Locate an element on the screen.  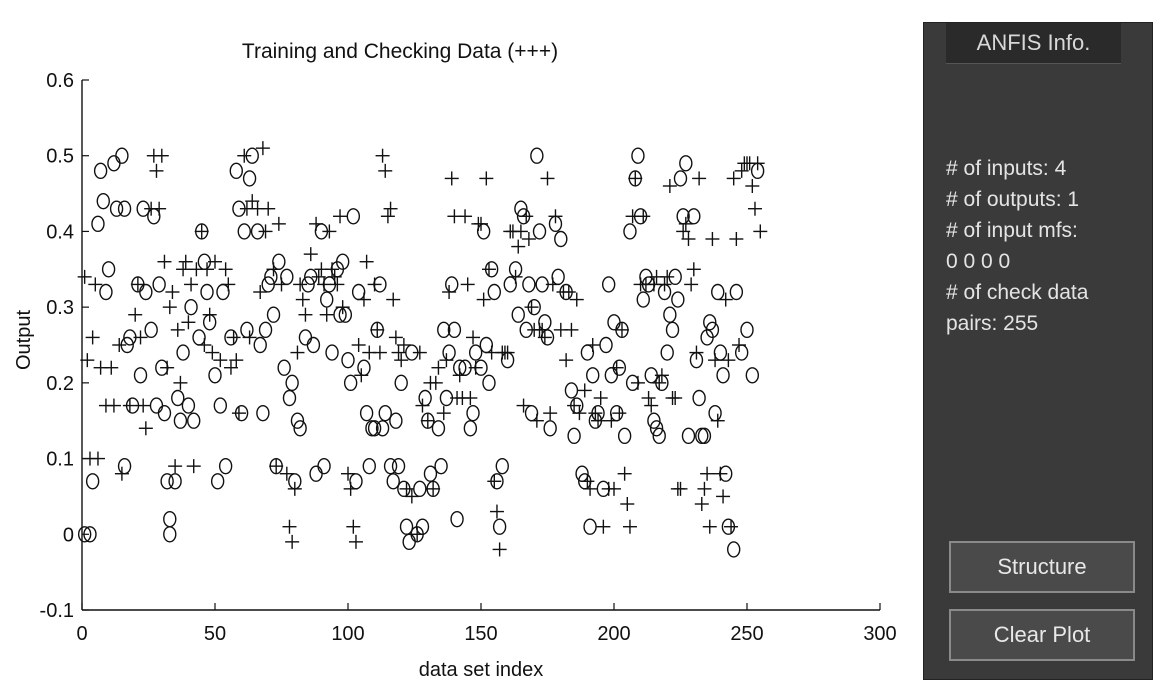
y-tick-label: 0.1 is located at coordinates (60, 460).